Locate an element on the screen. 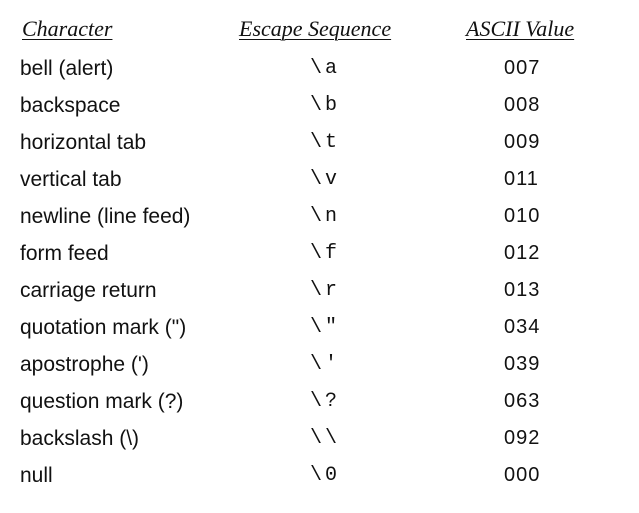  table-row: null \0 000 is located at coordinates (319, 475).